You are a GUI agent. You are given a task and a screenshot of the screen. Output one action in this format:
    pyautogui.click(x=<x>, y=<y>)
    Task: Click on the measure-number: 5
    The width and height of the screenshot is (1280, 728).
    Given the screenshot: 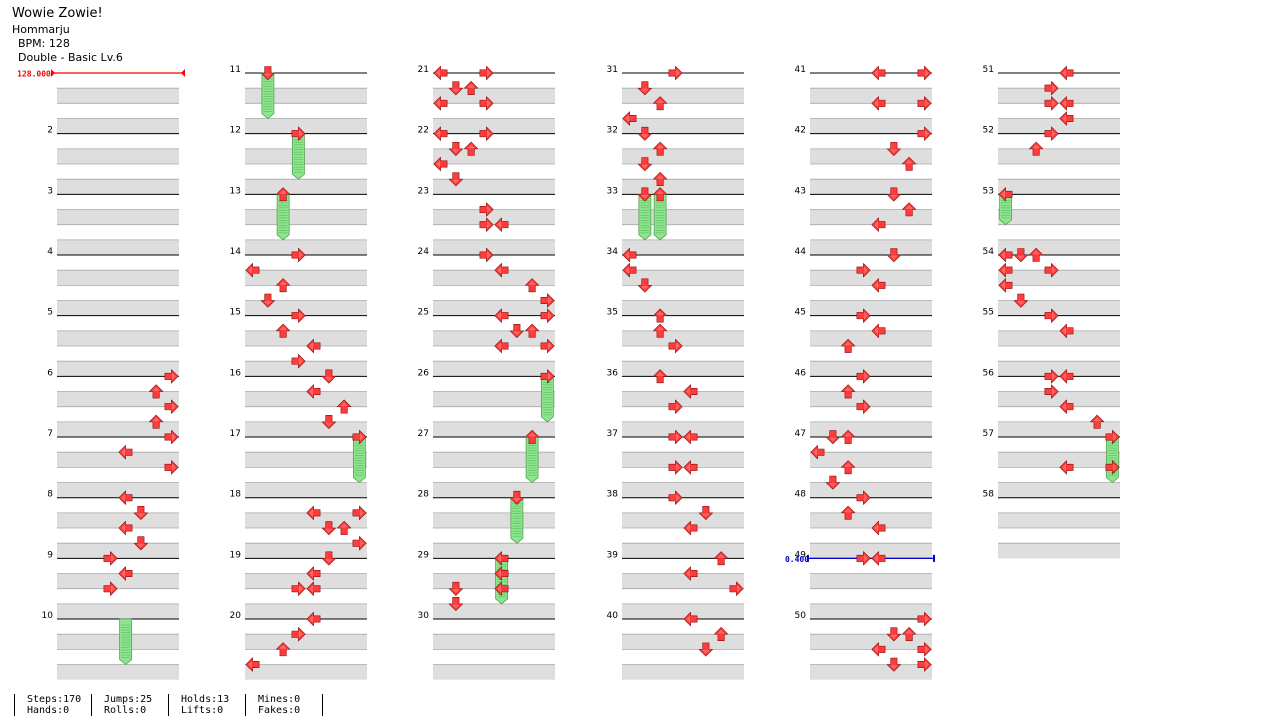 What is the action you would take?
    pyautogui.click(x=50, y=313)
    